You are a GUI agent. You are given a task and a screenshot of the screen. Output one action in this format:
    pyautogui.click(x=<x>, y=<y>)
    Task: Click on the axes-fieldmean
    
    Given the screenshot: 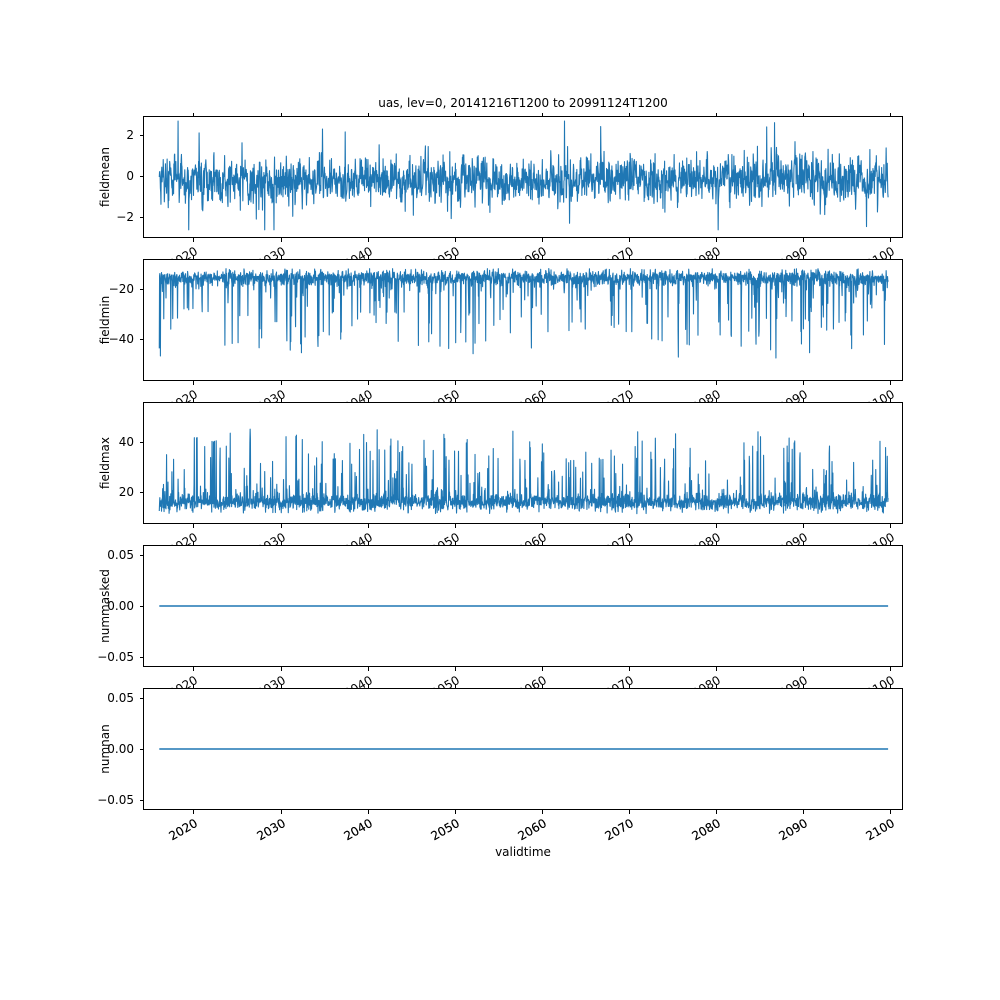 What is the action you would take?
    pyautogui.click(x=523, y=177)
    